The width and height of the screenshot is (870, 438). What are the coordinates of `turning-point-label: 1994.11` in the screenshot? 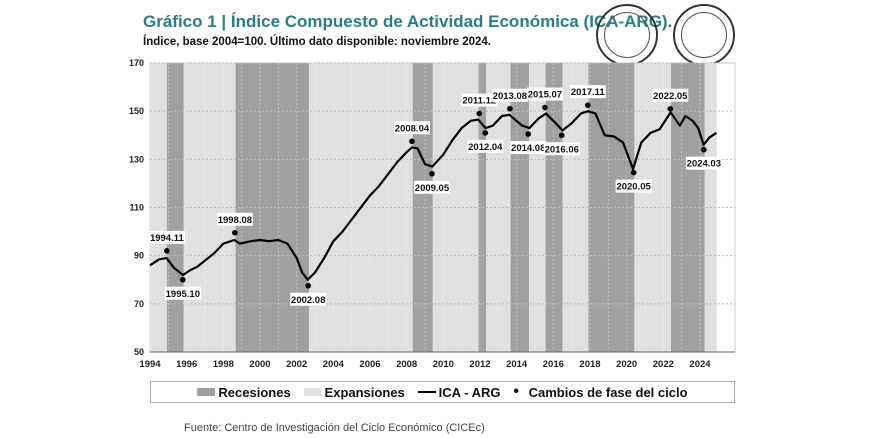 It's located at (167, 238).